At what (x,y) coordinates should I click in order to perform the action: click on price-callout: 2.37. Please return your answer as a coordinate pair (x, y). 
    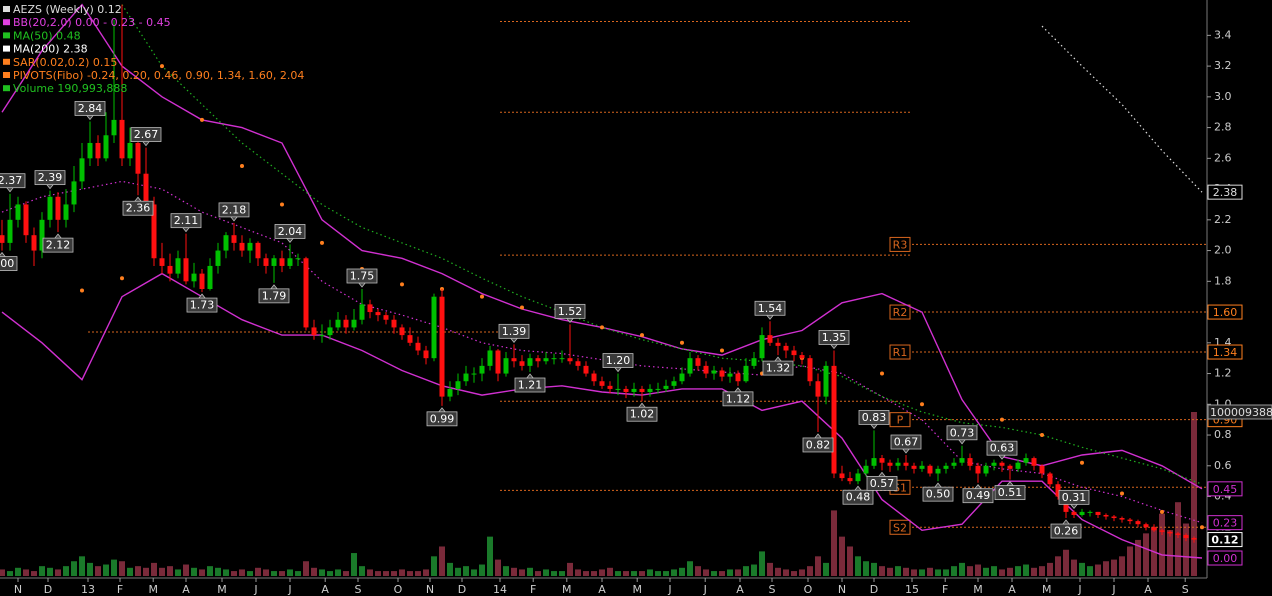
    Looking at the image, I should click on (13, 183).